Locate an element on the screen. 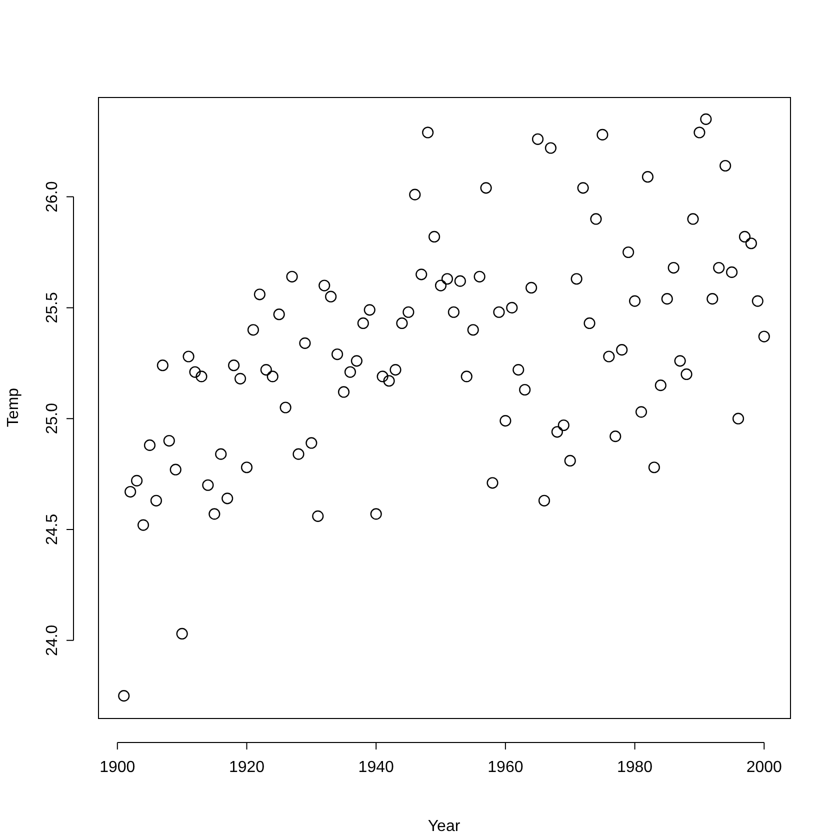 This screenshot has width=840, height=840. x-tick-label: 1940 is located at coordinates (376, 767).